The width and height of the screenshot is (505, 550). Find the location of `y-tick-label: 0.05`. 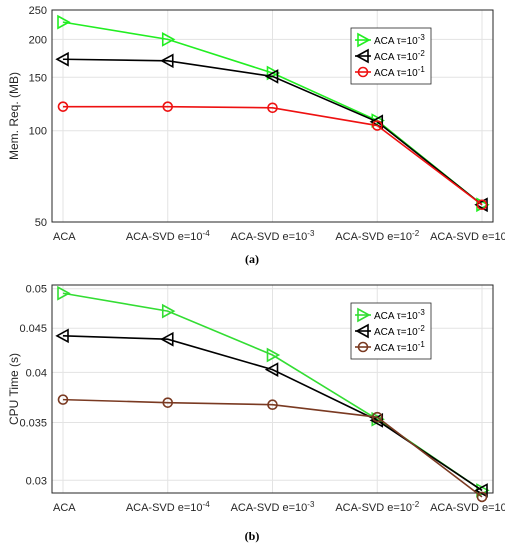

y-tick-label: 0.05 is located at coordinates (36, 290).